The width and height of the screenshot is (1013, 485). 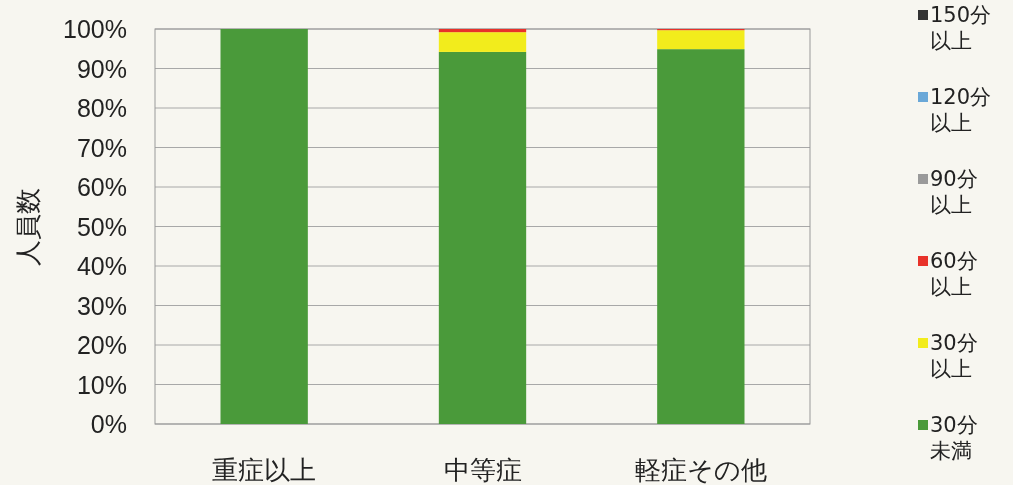 What do you see at coordinates (954, 192) in the screenshot?
I see `legend-label: 90分以上` at bounding box center [954, 192].